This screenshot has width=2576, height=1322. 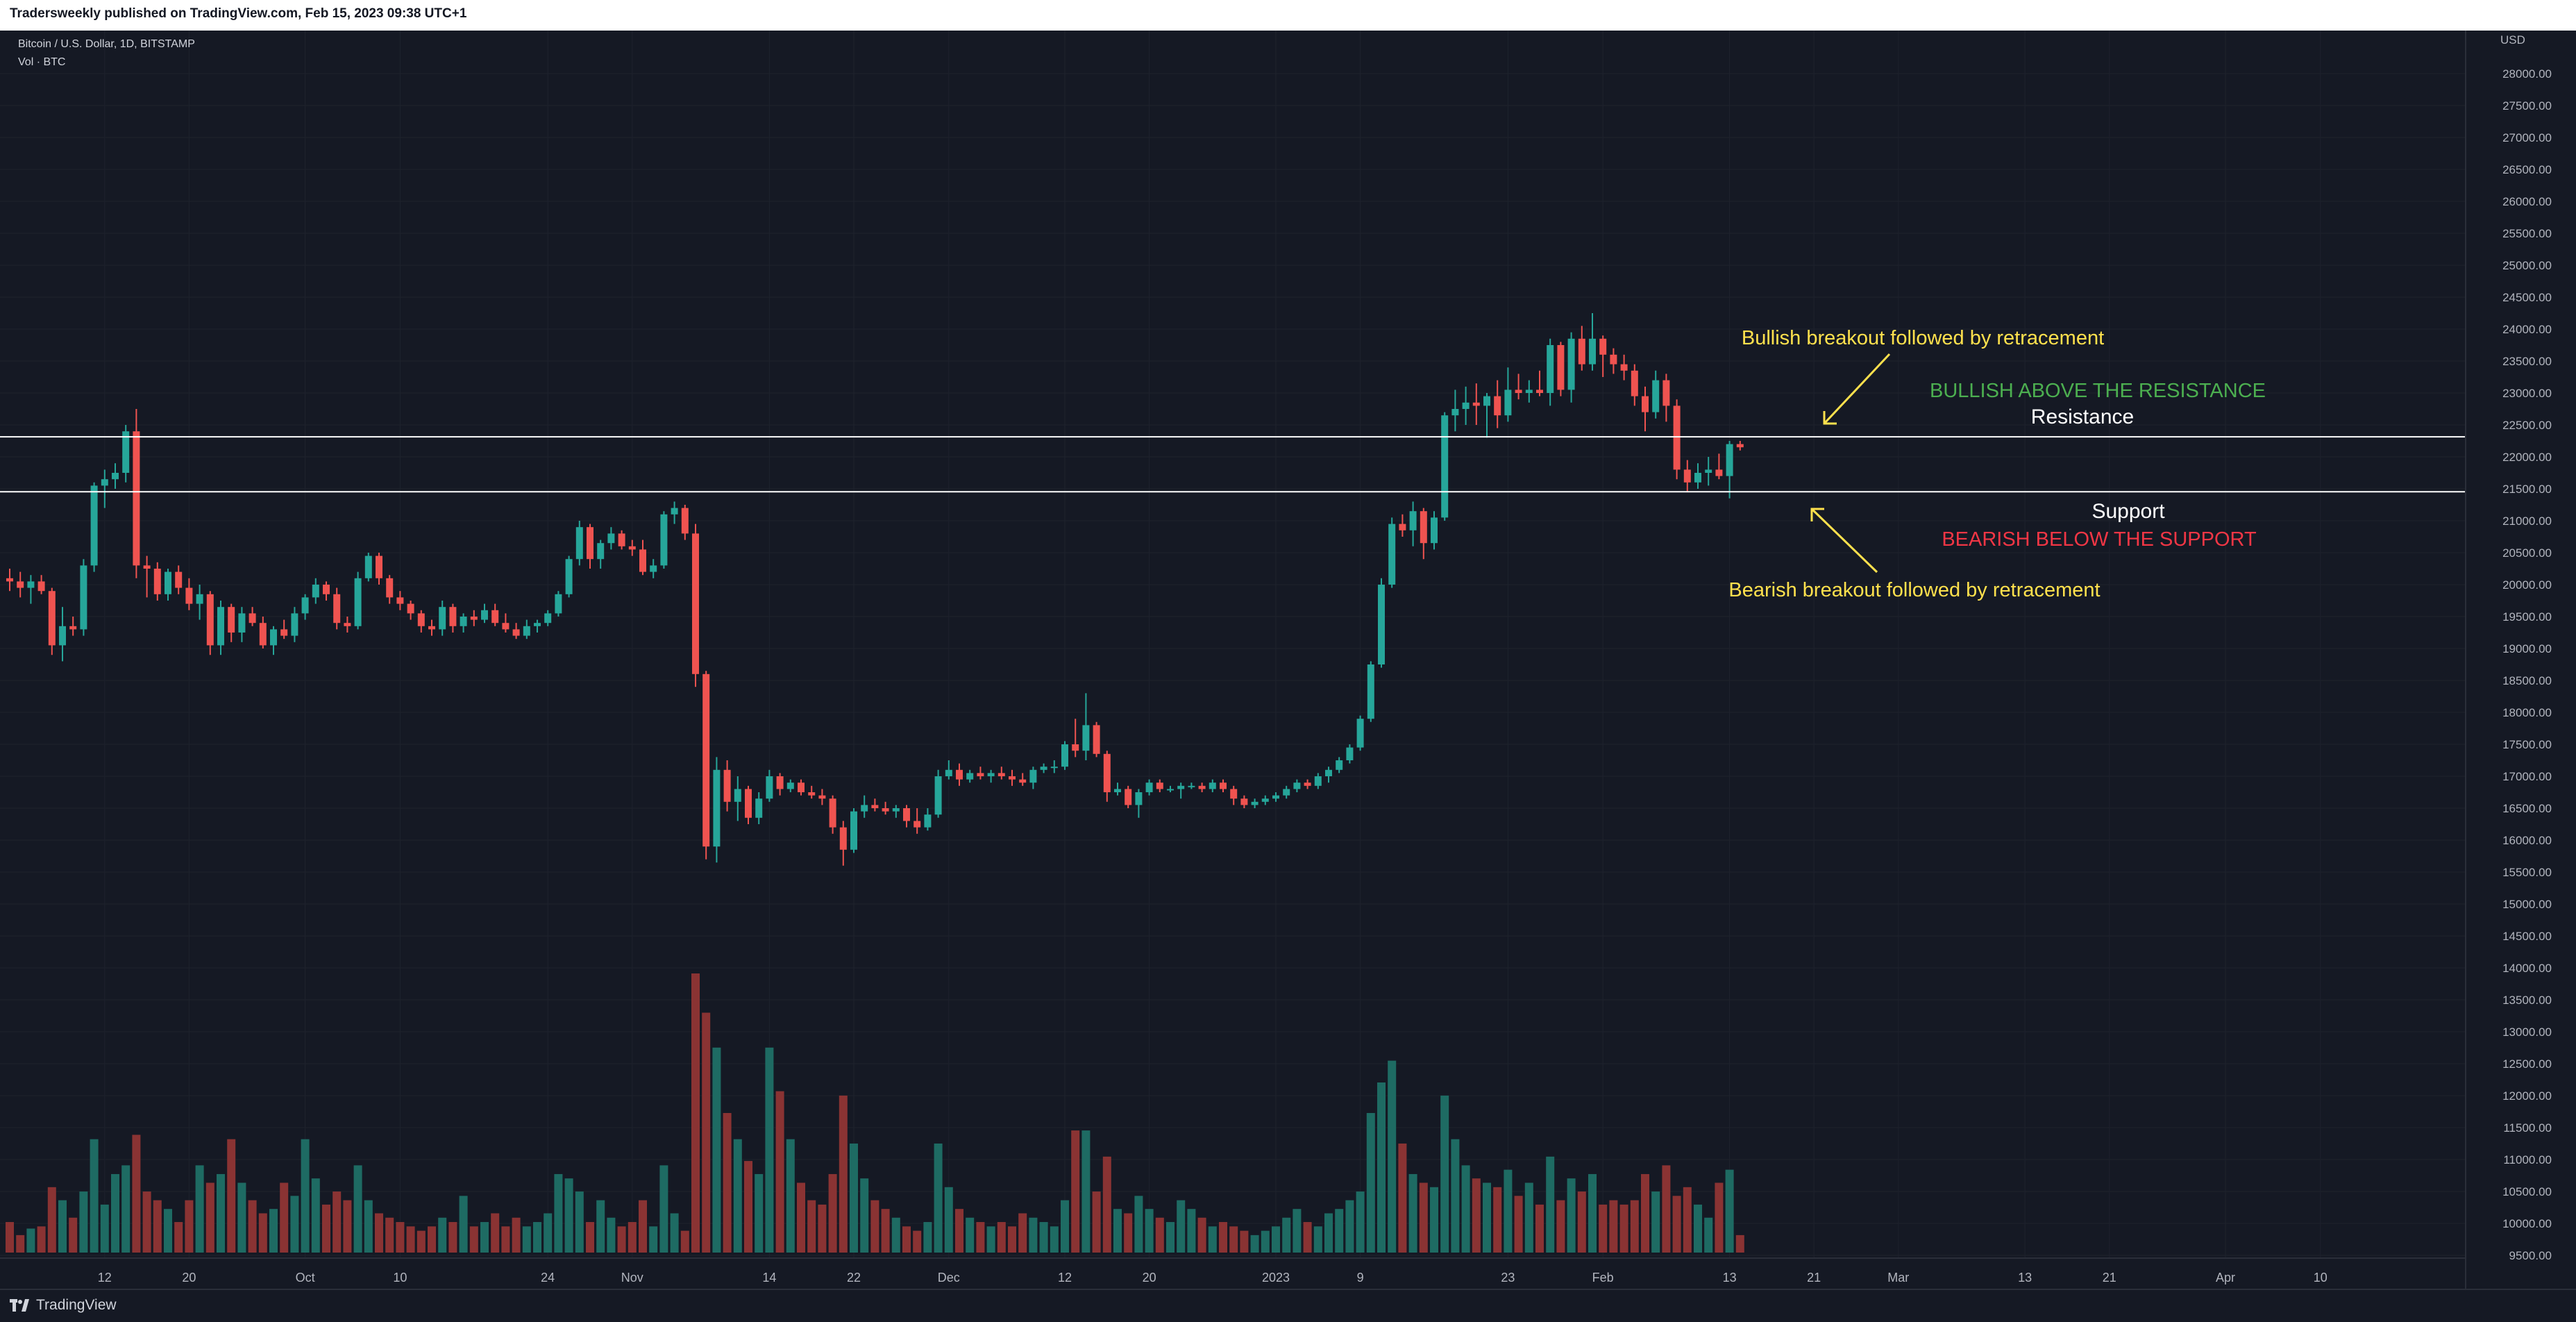 What do you see at coordinates (189, 1278) in the screenshot?
I see `time-tick-label: 20` at bounding box center [189, 1278].